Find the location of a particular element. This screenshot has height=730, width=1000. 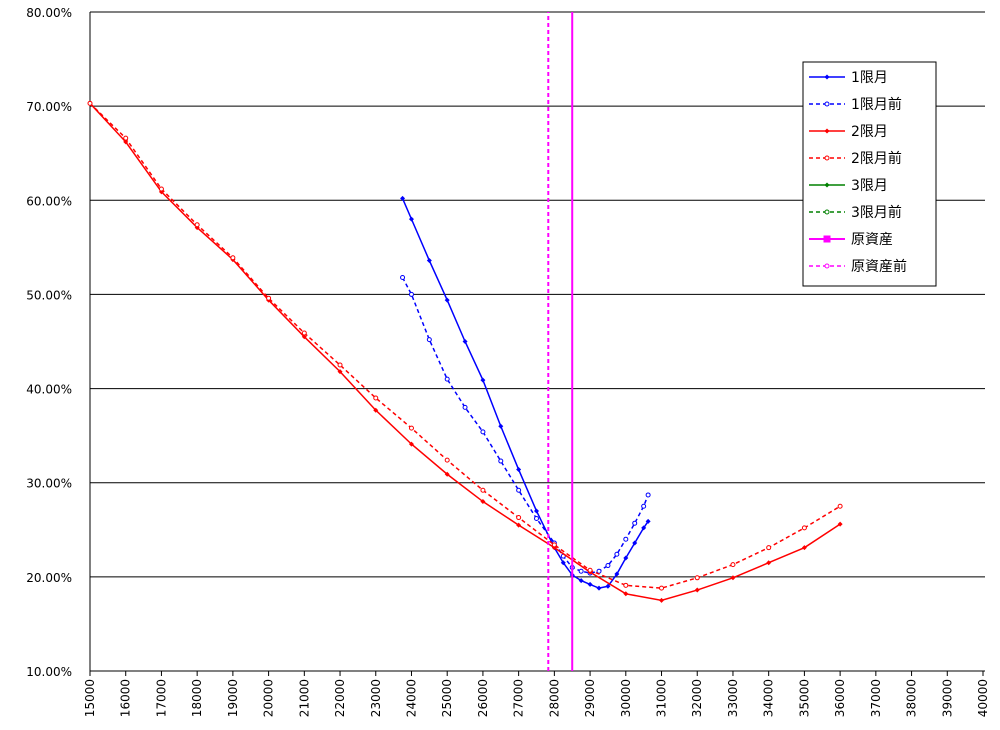

x-tick-label: 33000 is located at coordinates (733, 698).